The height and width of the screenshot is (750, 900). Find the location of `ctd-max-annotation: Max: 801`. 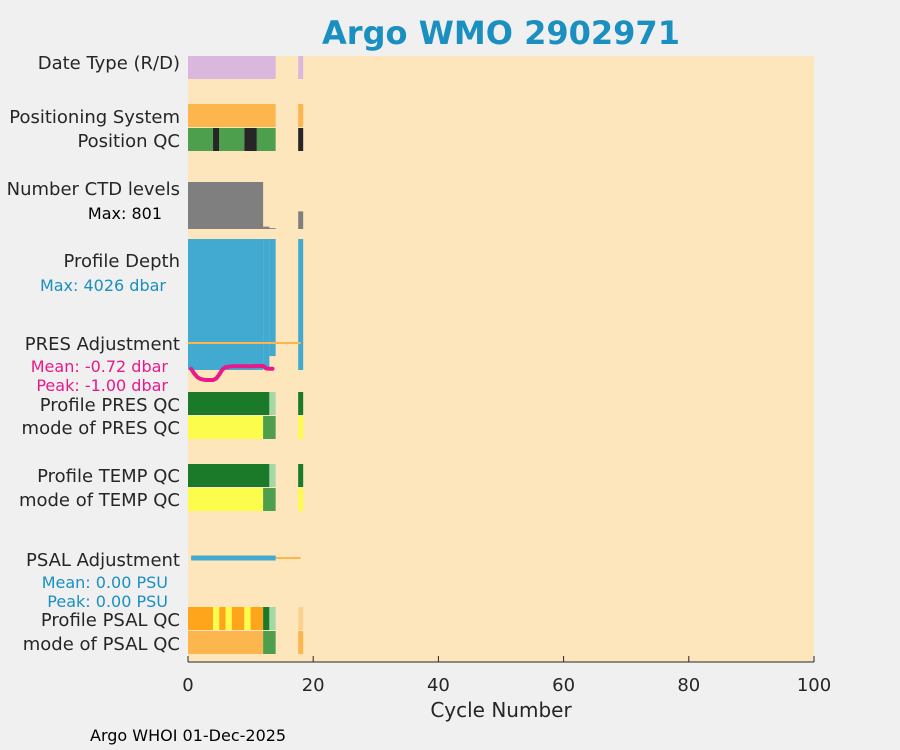

ctd-max-annotation: Max: 801 is located at coordinates (125, 213).